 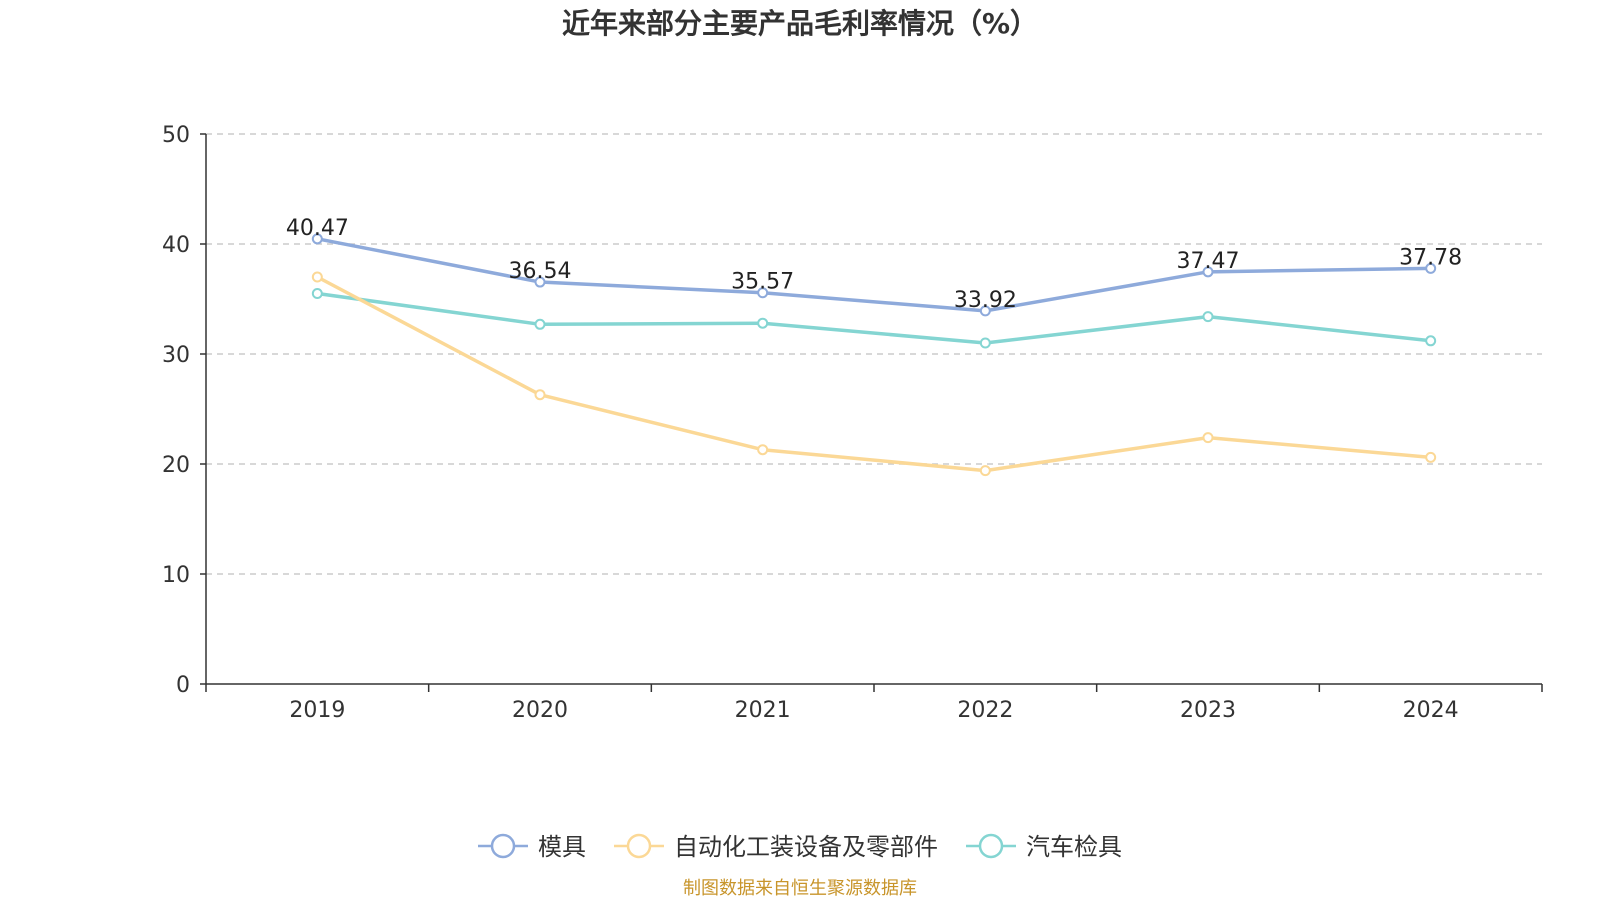 What do you see at coordinates (1208, 261) in the screenshot?
I see `data-label: 37.47` at bounding box center [1208, 261].